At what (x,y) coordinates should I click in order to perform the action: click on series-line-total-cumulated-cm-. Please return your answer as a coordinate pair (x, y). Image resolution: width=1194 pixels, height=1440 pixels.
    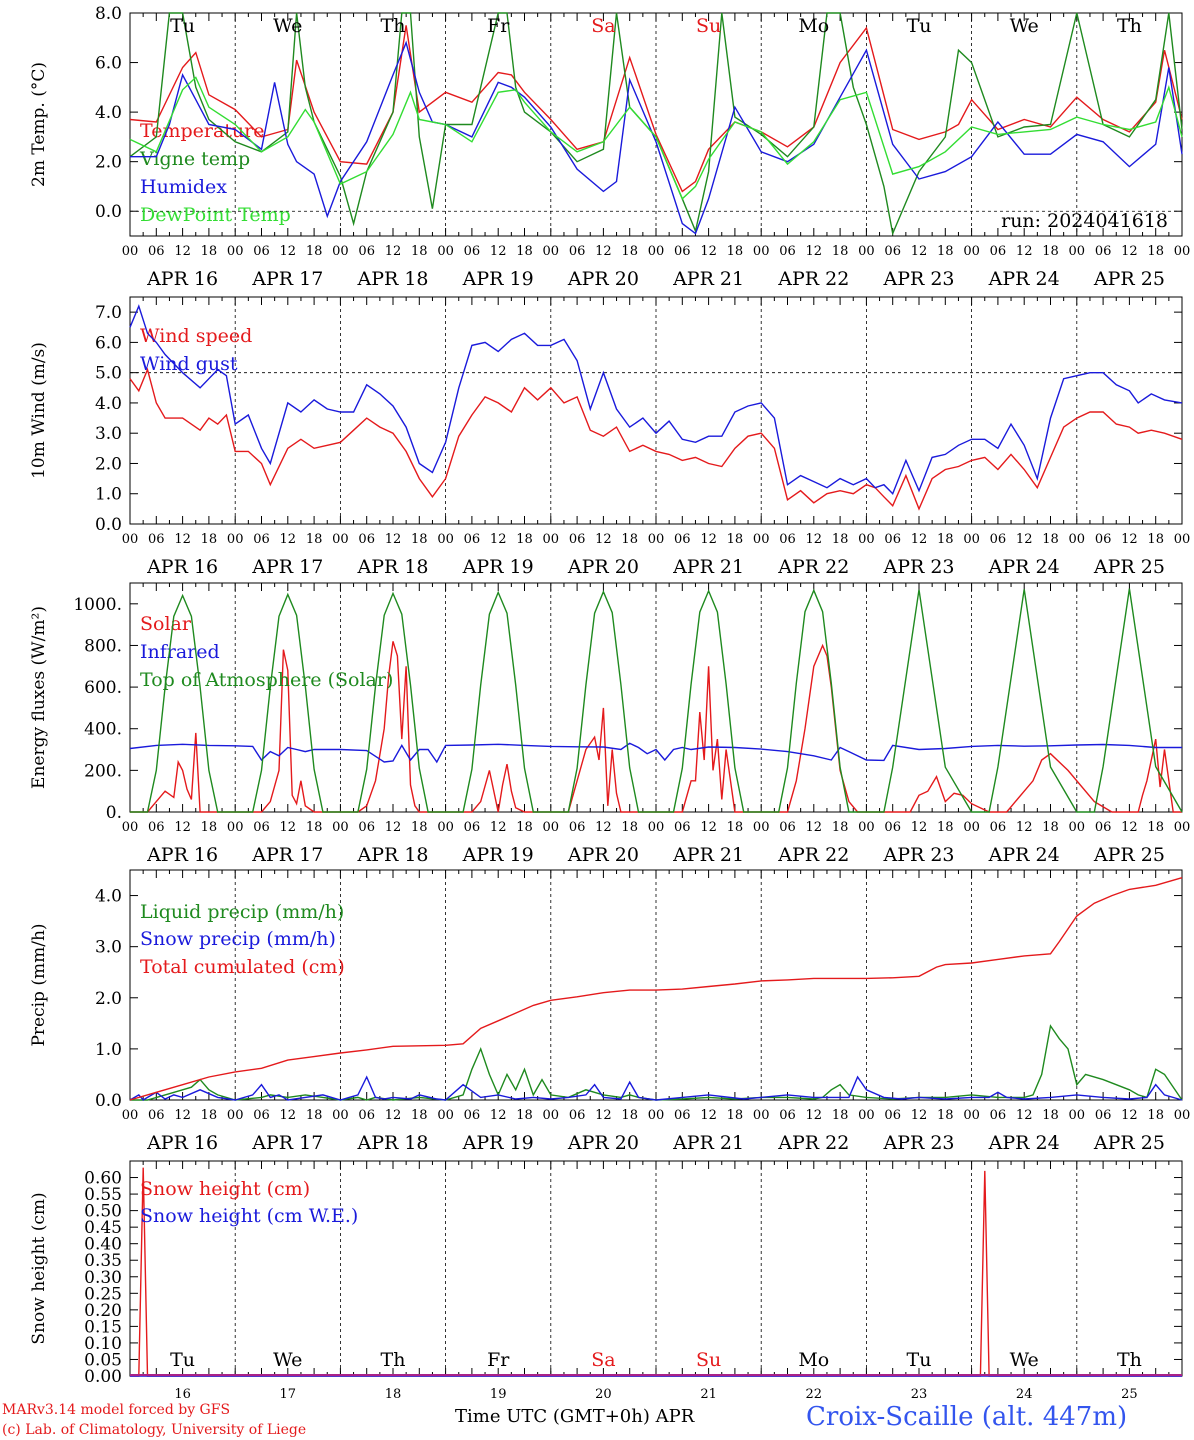
    Looking at the image, I should click on (656, 989).